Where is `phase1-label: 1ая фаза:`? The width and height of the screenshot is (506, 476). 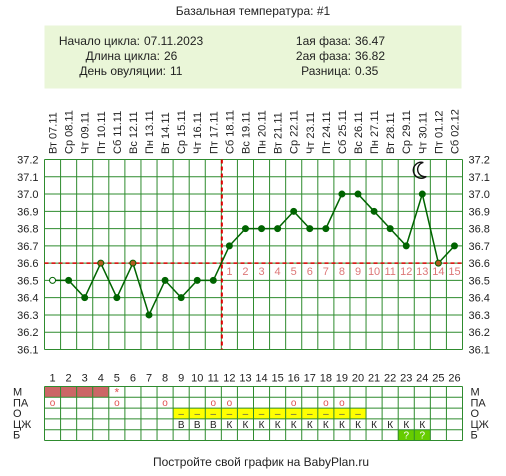
phase1-label: 1ая фаза: is located at coordinates (323, 41).